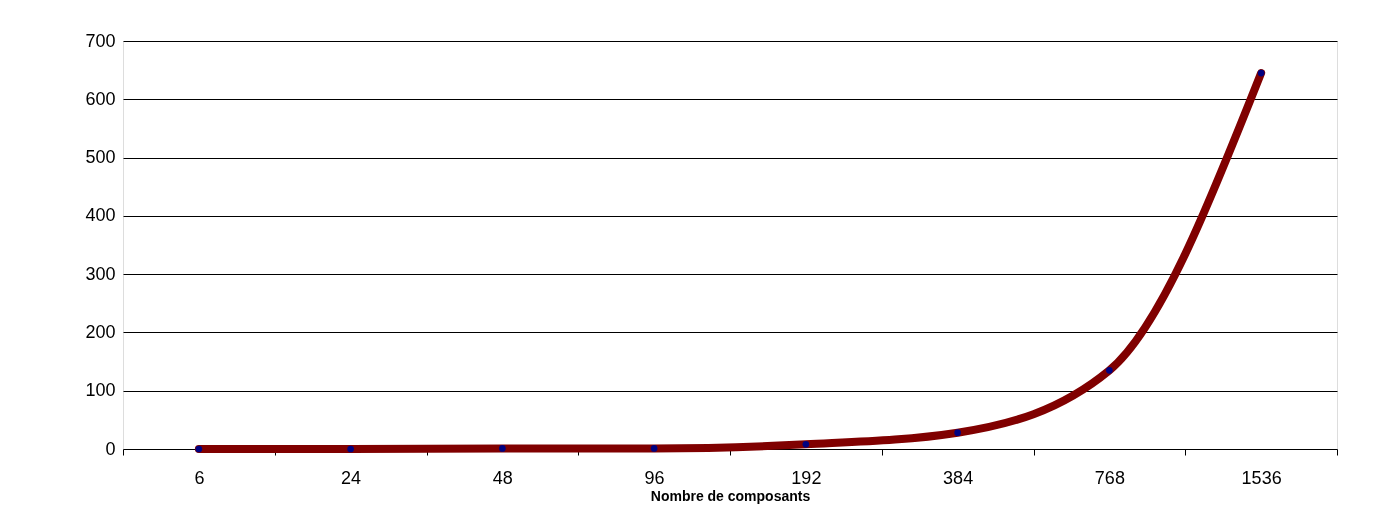  What do you see at coordinates (1261, 477) in the screenshot?
I see `x-tick-label: 1536` at bounding box center [1261, 477].